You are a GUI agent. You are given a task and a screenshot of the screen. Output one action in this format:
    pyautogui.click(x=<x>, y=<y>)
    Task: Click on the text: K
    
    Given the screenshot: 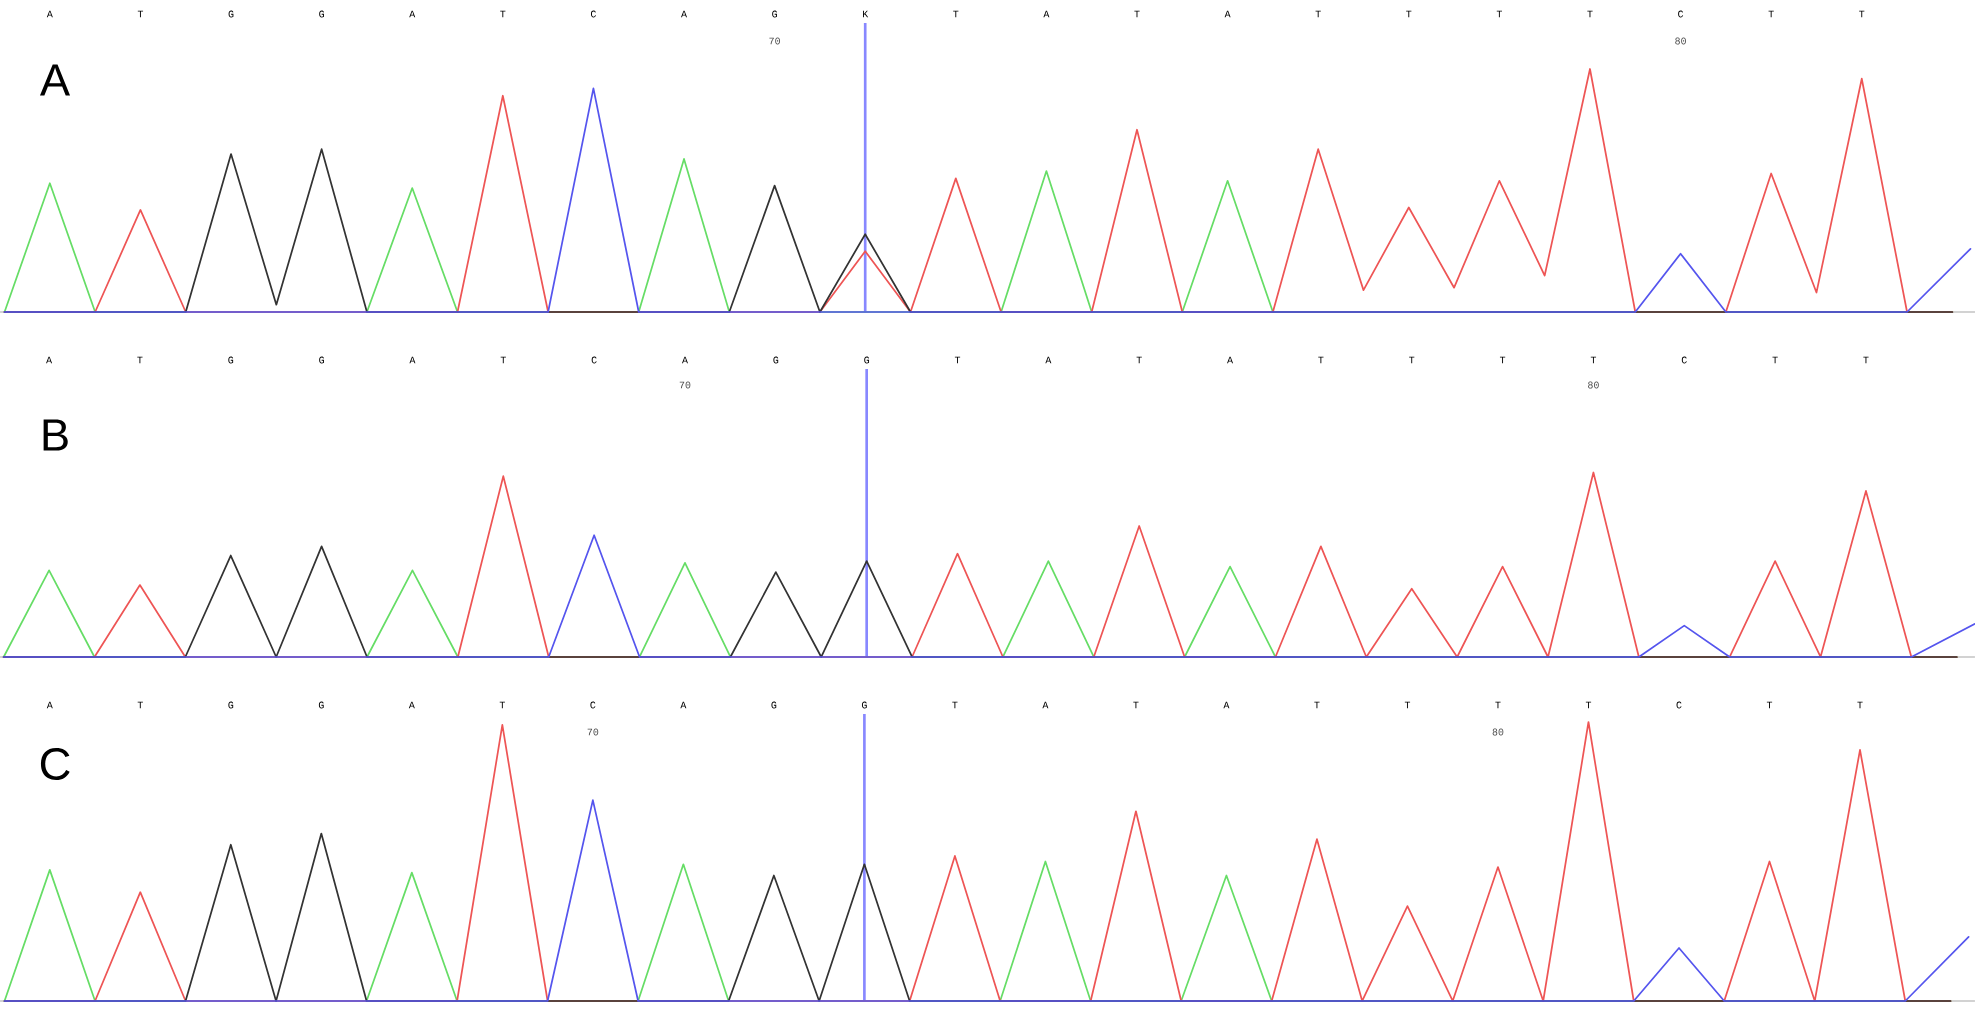 What is the action you would take?
    pyautogui.click(x=866, y=14)
    